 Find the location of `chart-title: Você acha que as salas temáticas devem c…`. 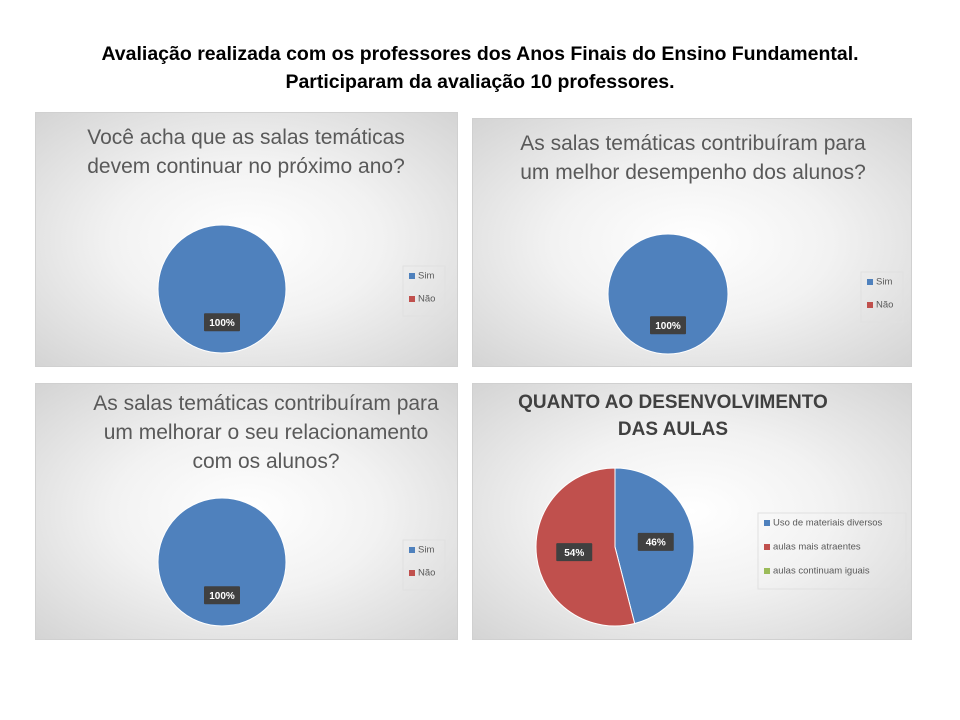

chart-title: Você acha que as salas temáticas devem c… is located at coordinates (246, 152).